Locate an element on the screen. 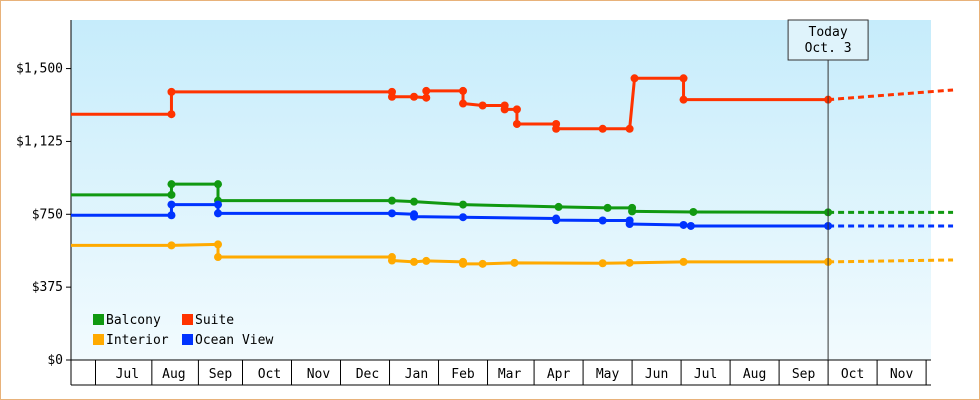 The height and width of the screenshot is (400, 980). today-label: Today is located at coordinates (828, 32).